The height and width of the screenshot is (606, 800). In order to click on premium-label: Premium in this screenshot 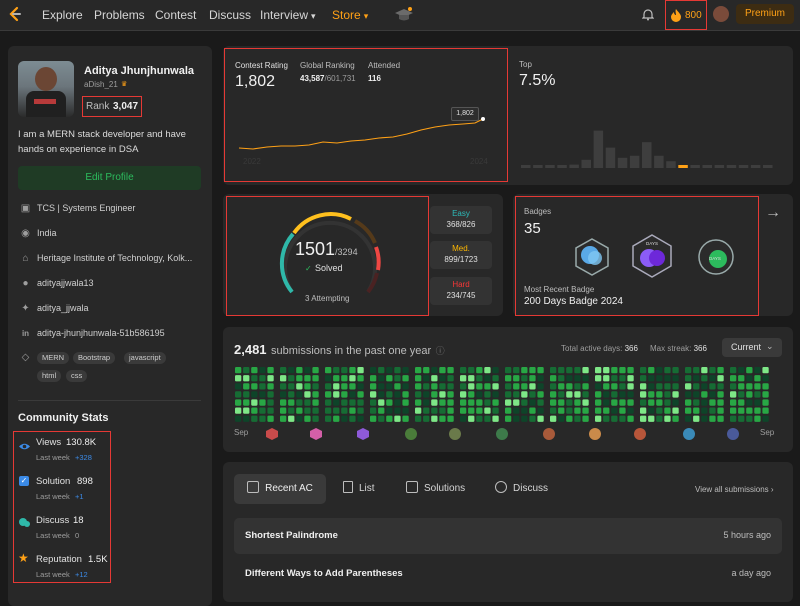, I will do `click(764, 13)`.